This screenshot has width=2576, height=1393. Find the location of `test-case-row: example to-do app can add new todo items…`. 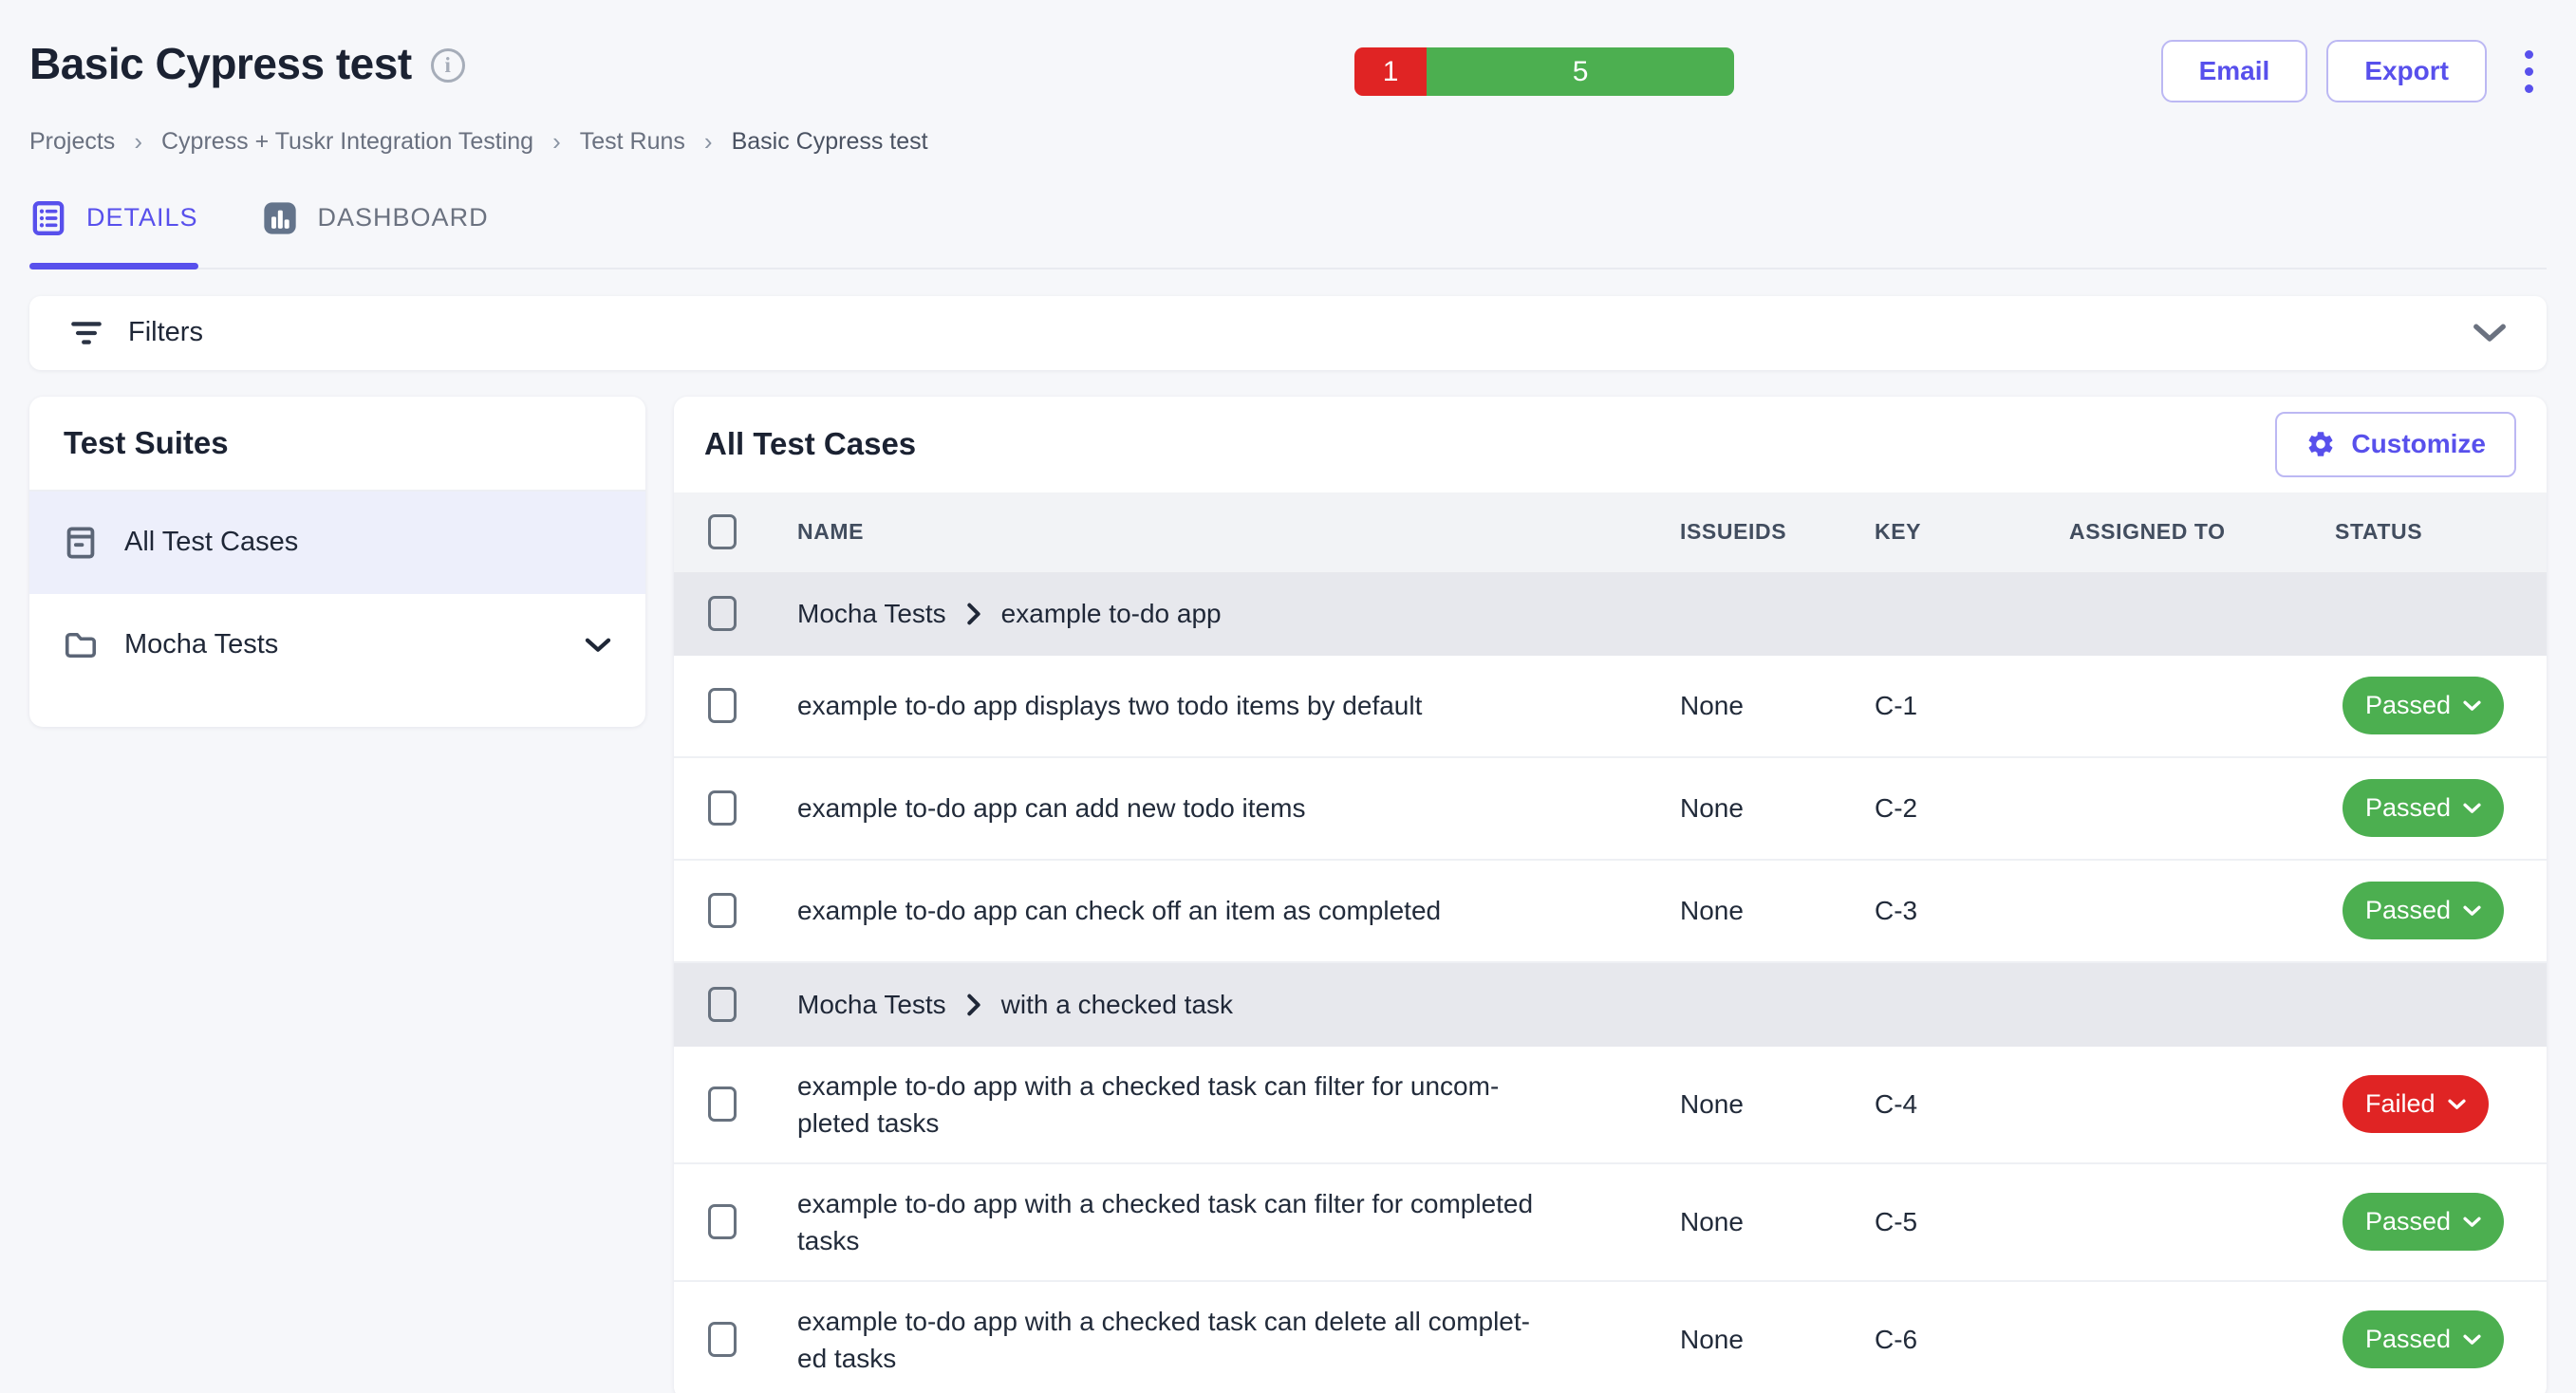

test-case-row: example to-do app can add new todo items… is located at coordinates (1610, 809).